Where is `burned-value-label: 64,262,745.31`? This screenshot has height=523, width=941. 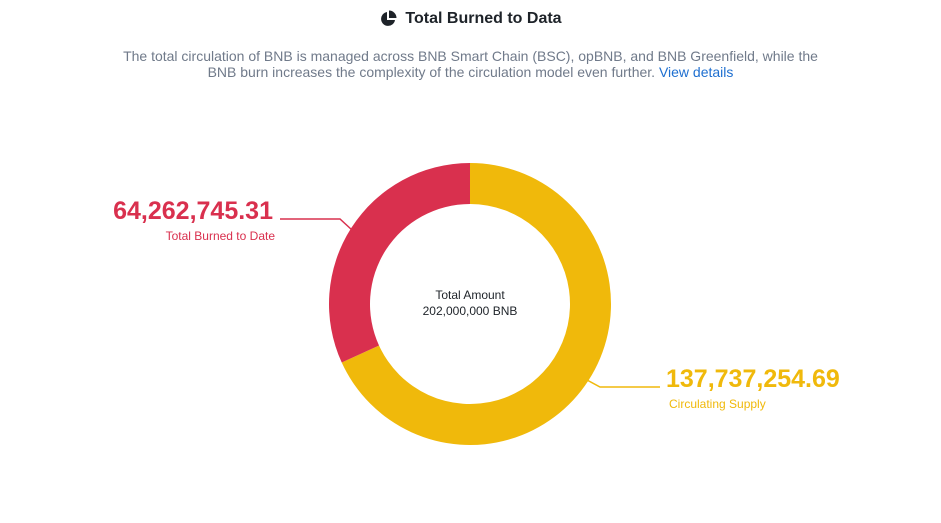
burned-value-label: 64,262,745.31 is located at coordinates (193, 211).